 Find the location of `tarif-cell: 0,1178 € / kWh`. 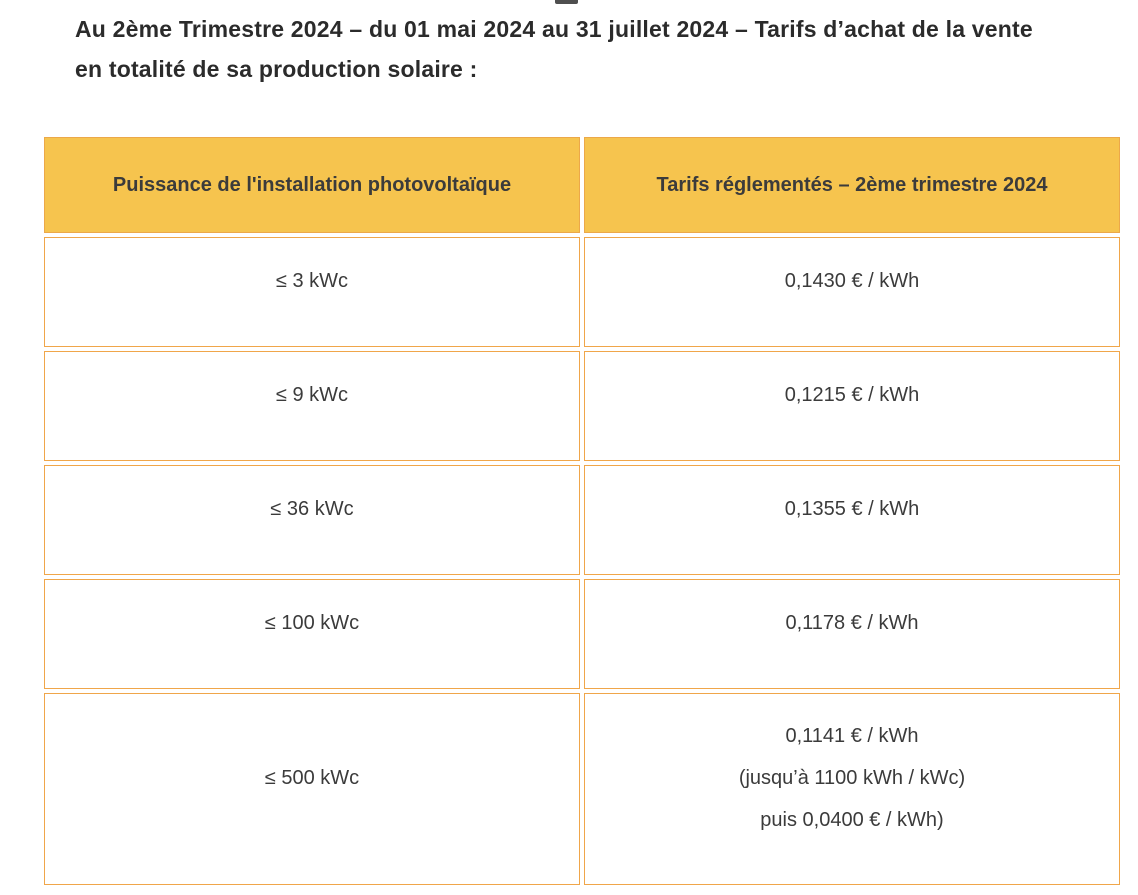

tarif-cell: 0,1178 € / kWh is located at coordinates (852, 634).